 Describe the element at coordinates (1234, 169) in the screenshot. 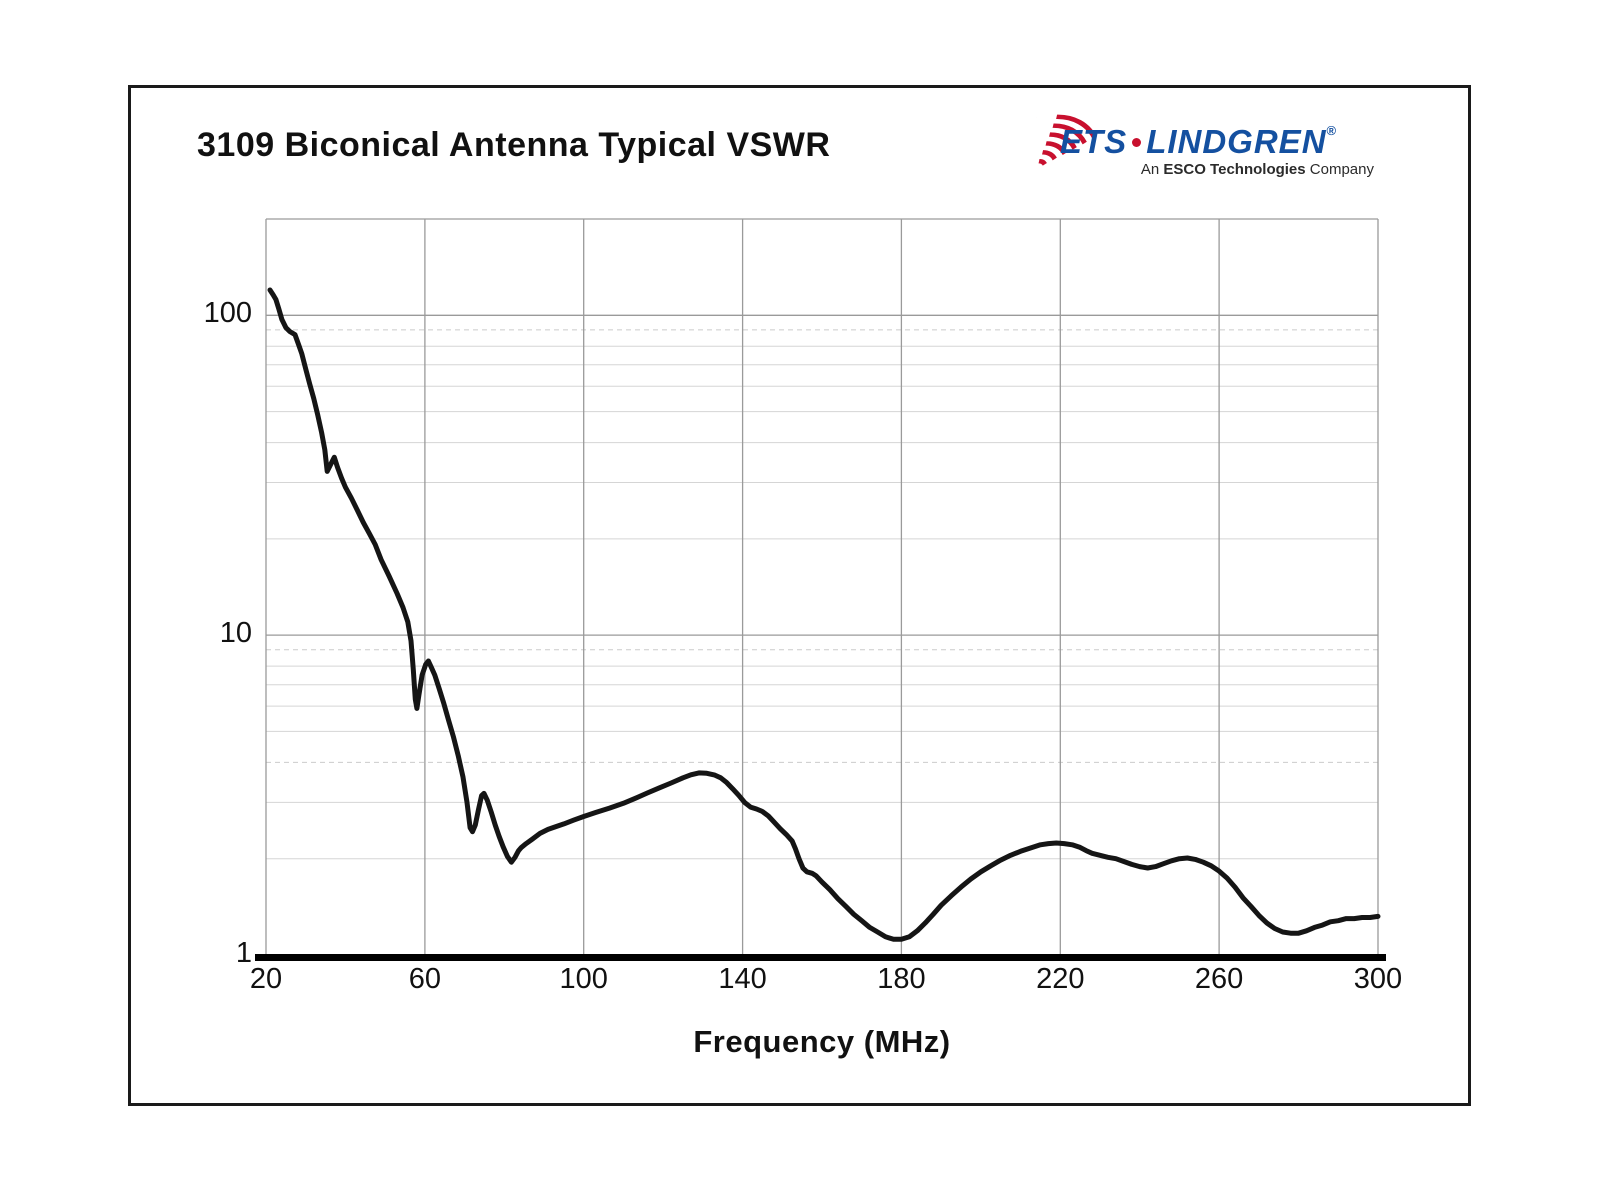

I see `tagline-esco: ESCO Technologies` at that location.